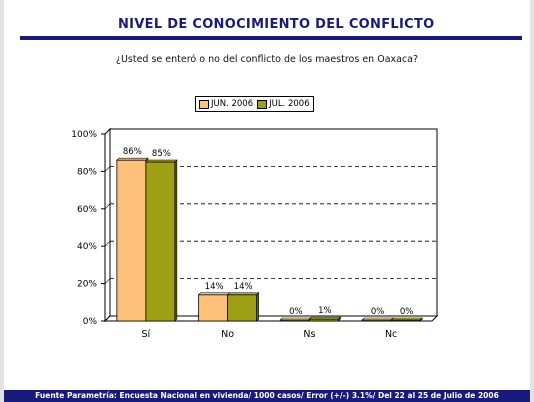  Describe the element at coordinates (146, 334) in the screenshot. I see `category-label: Sí` at that location.